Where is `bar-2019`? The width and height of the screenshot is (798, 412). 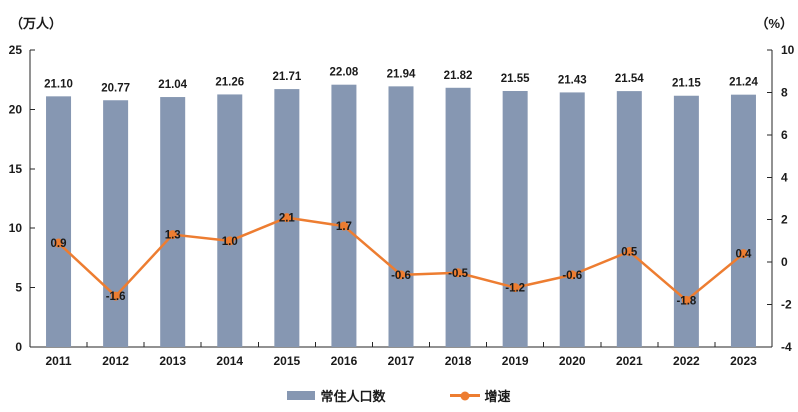 bar-2019 is located at coordinates (515, 219).